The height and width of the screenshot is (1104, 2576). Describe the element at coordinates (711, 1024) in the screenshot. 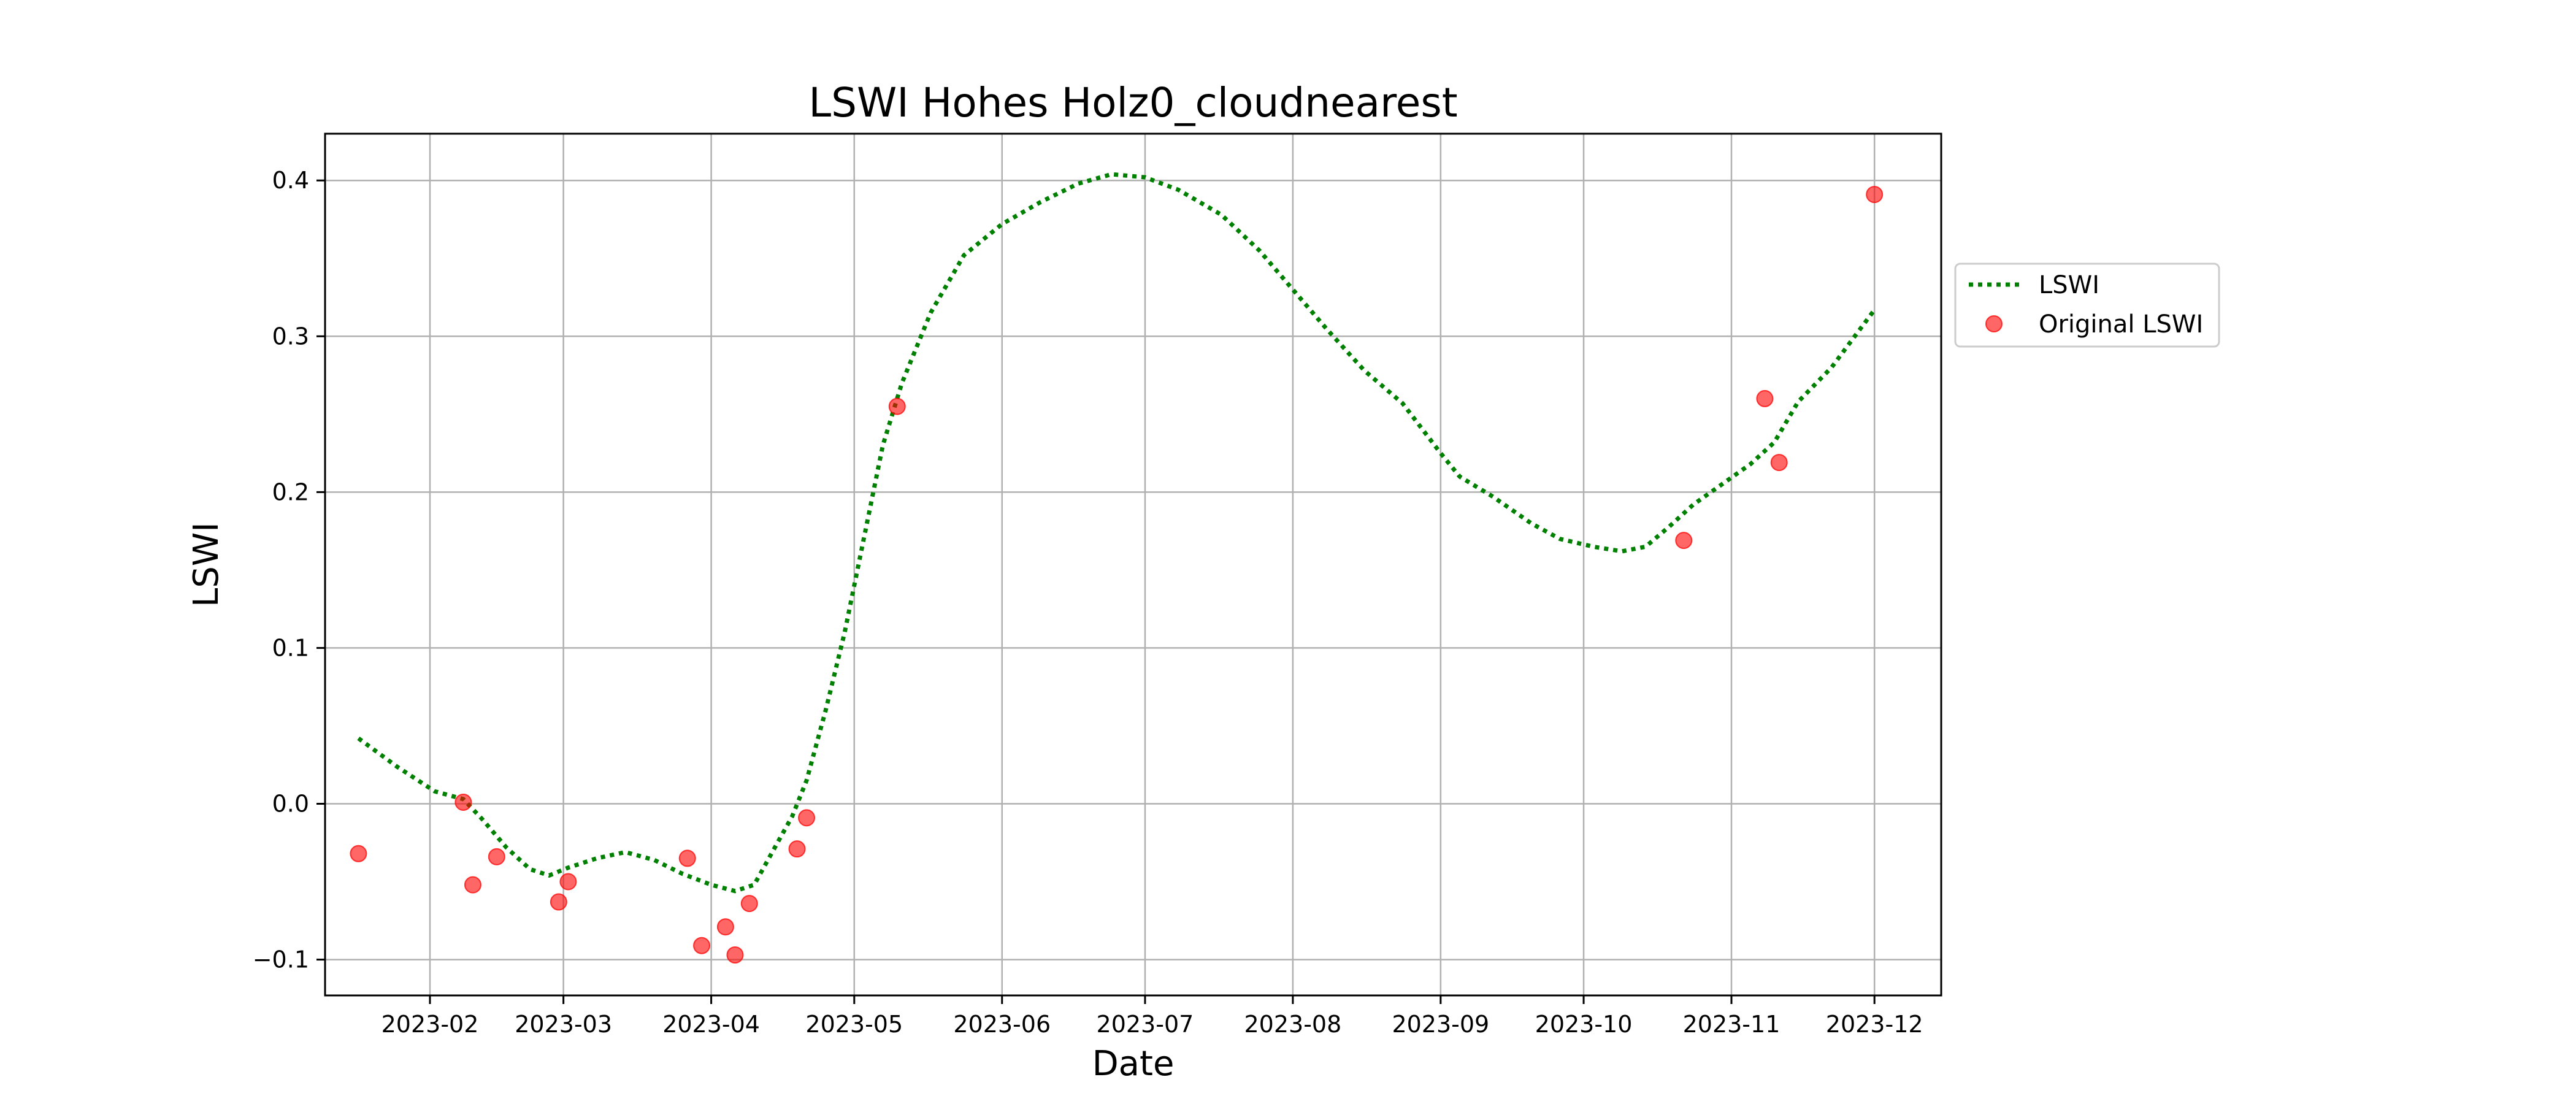

I see `x-tick-label: 2023-04` at that location.